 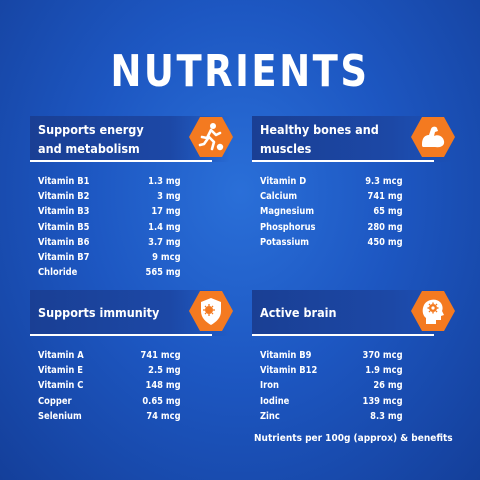 What do you see at coordinates (331, 355) in the screenshot?
I see `list-item: Vitamin B9 370 mcg` at bounding box center [331, 355].